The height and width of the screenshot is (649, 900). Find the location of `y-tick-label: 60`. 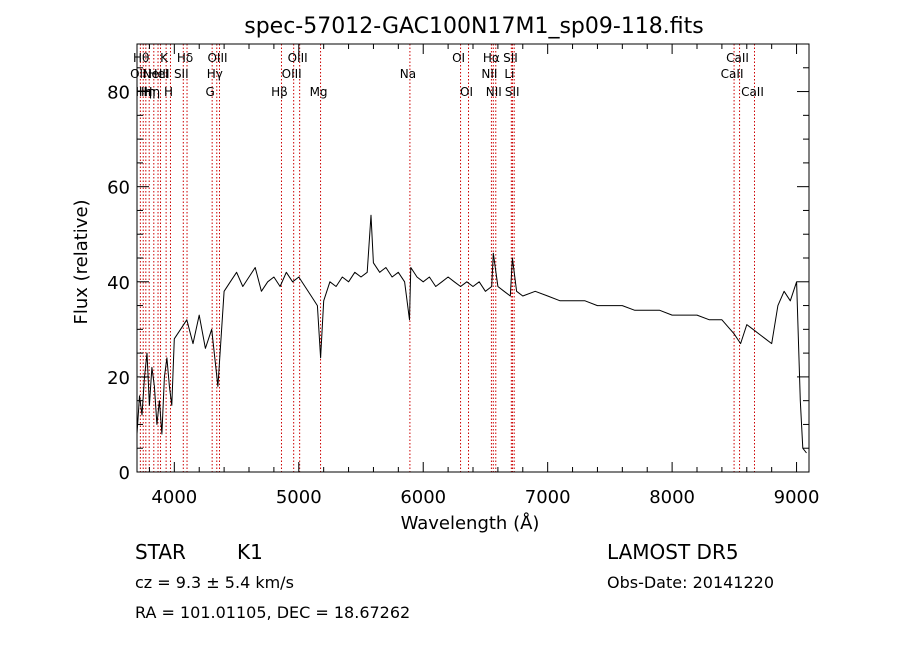

y-tick-label: 60 is located at coordinates (118, 188).